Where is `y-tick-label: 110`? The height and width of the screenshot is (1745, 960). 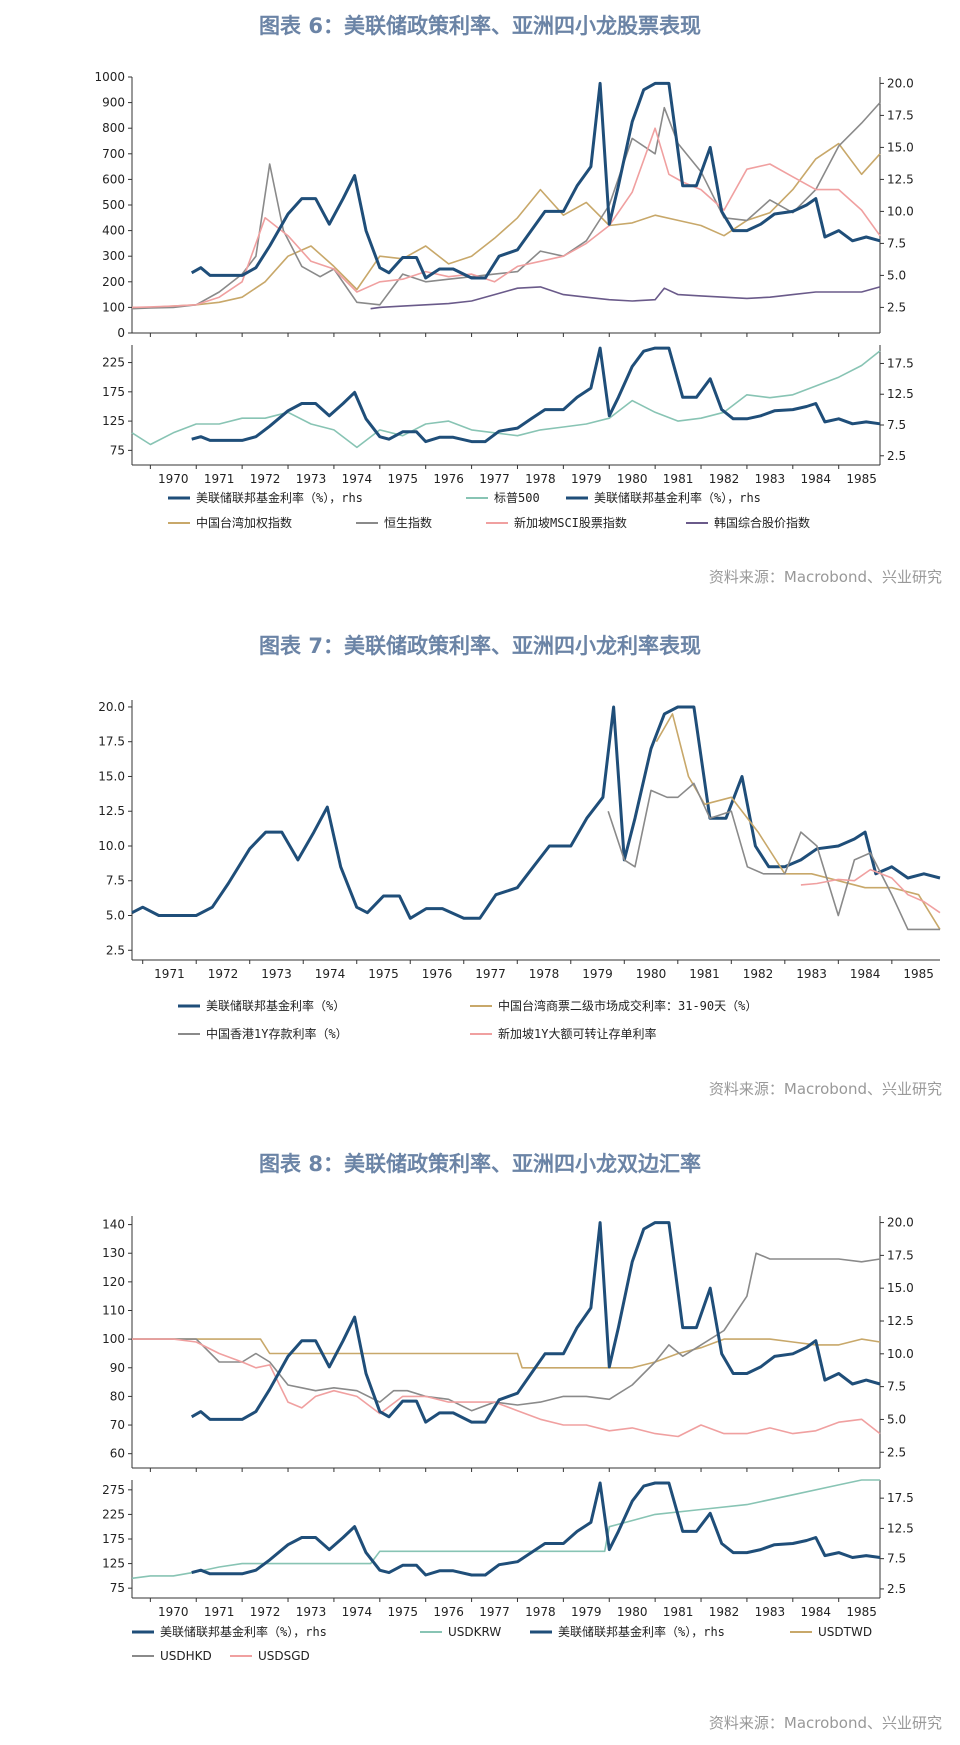 y-tick-label: 110 is located at coordinates (113, 1311).